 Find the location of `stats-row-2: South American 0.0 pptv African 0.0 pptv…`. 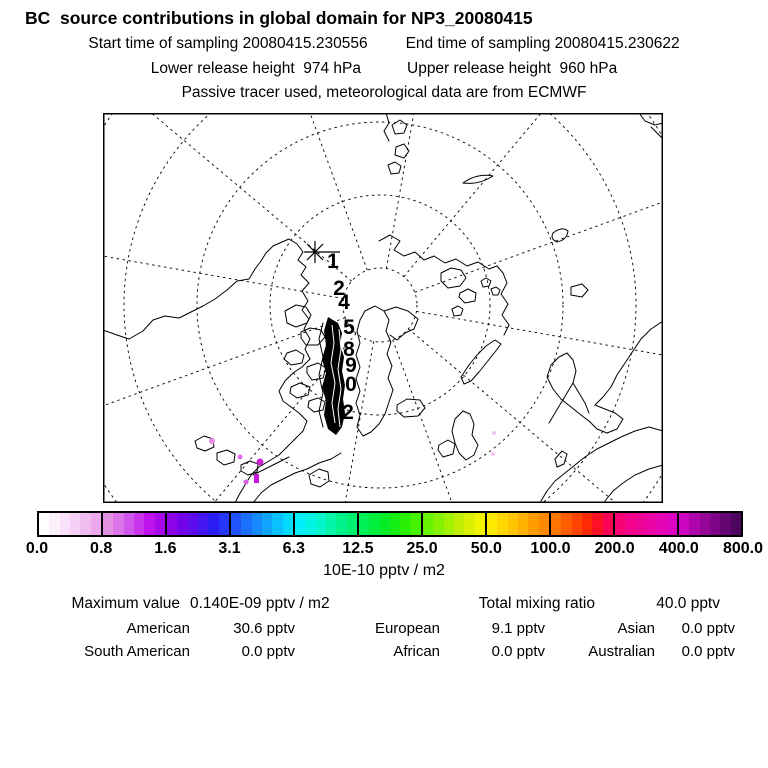

stats-row-2: South American 0.0 pptv African 0.0 pptv… is located at coordinates (395, 651).